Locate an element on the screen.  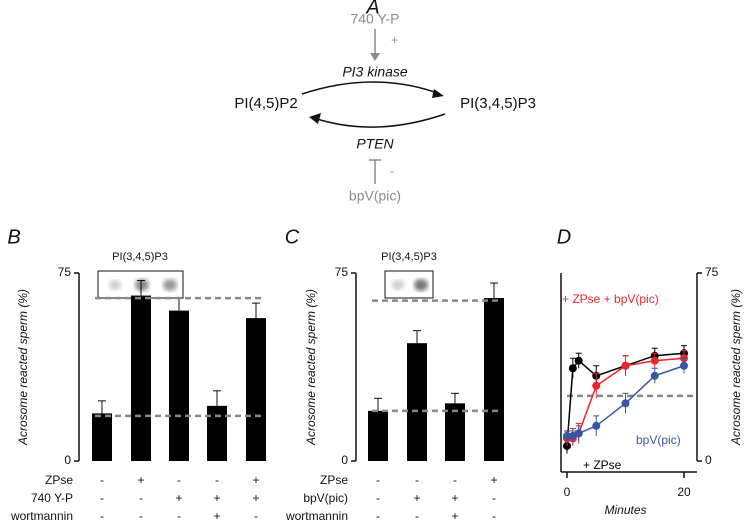
series-label: bpV(pic) is located at coordinates (658, 440).